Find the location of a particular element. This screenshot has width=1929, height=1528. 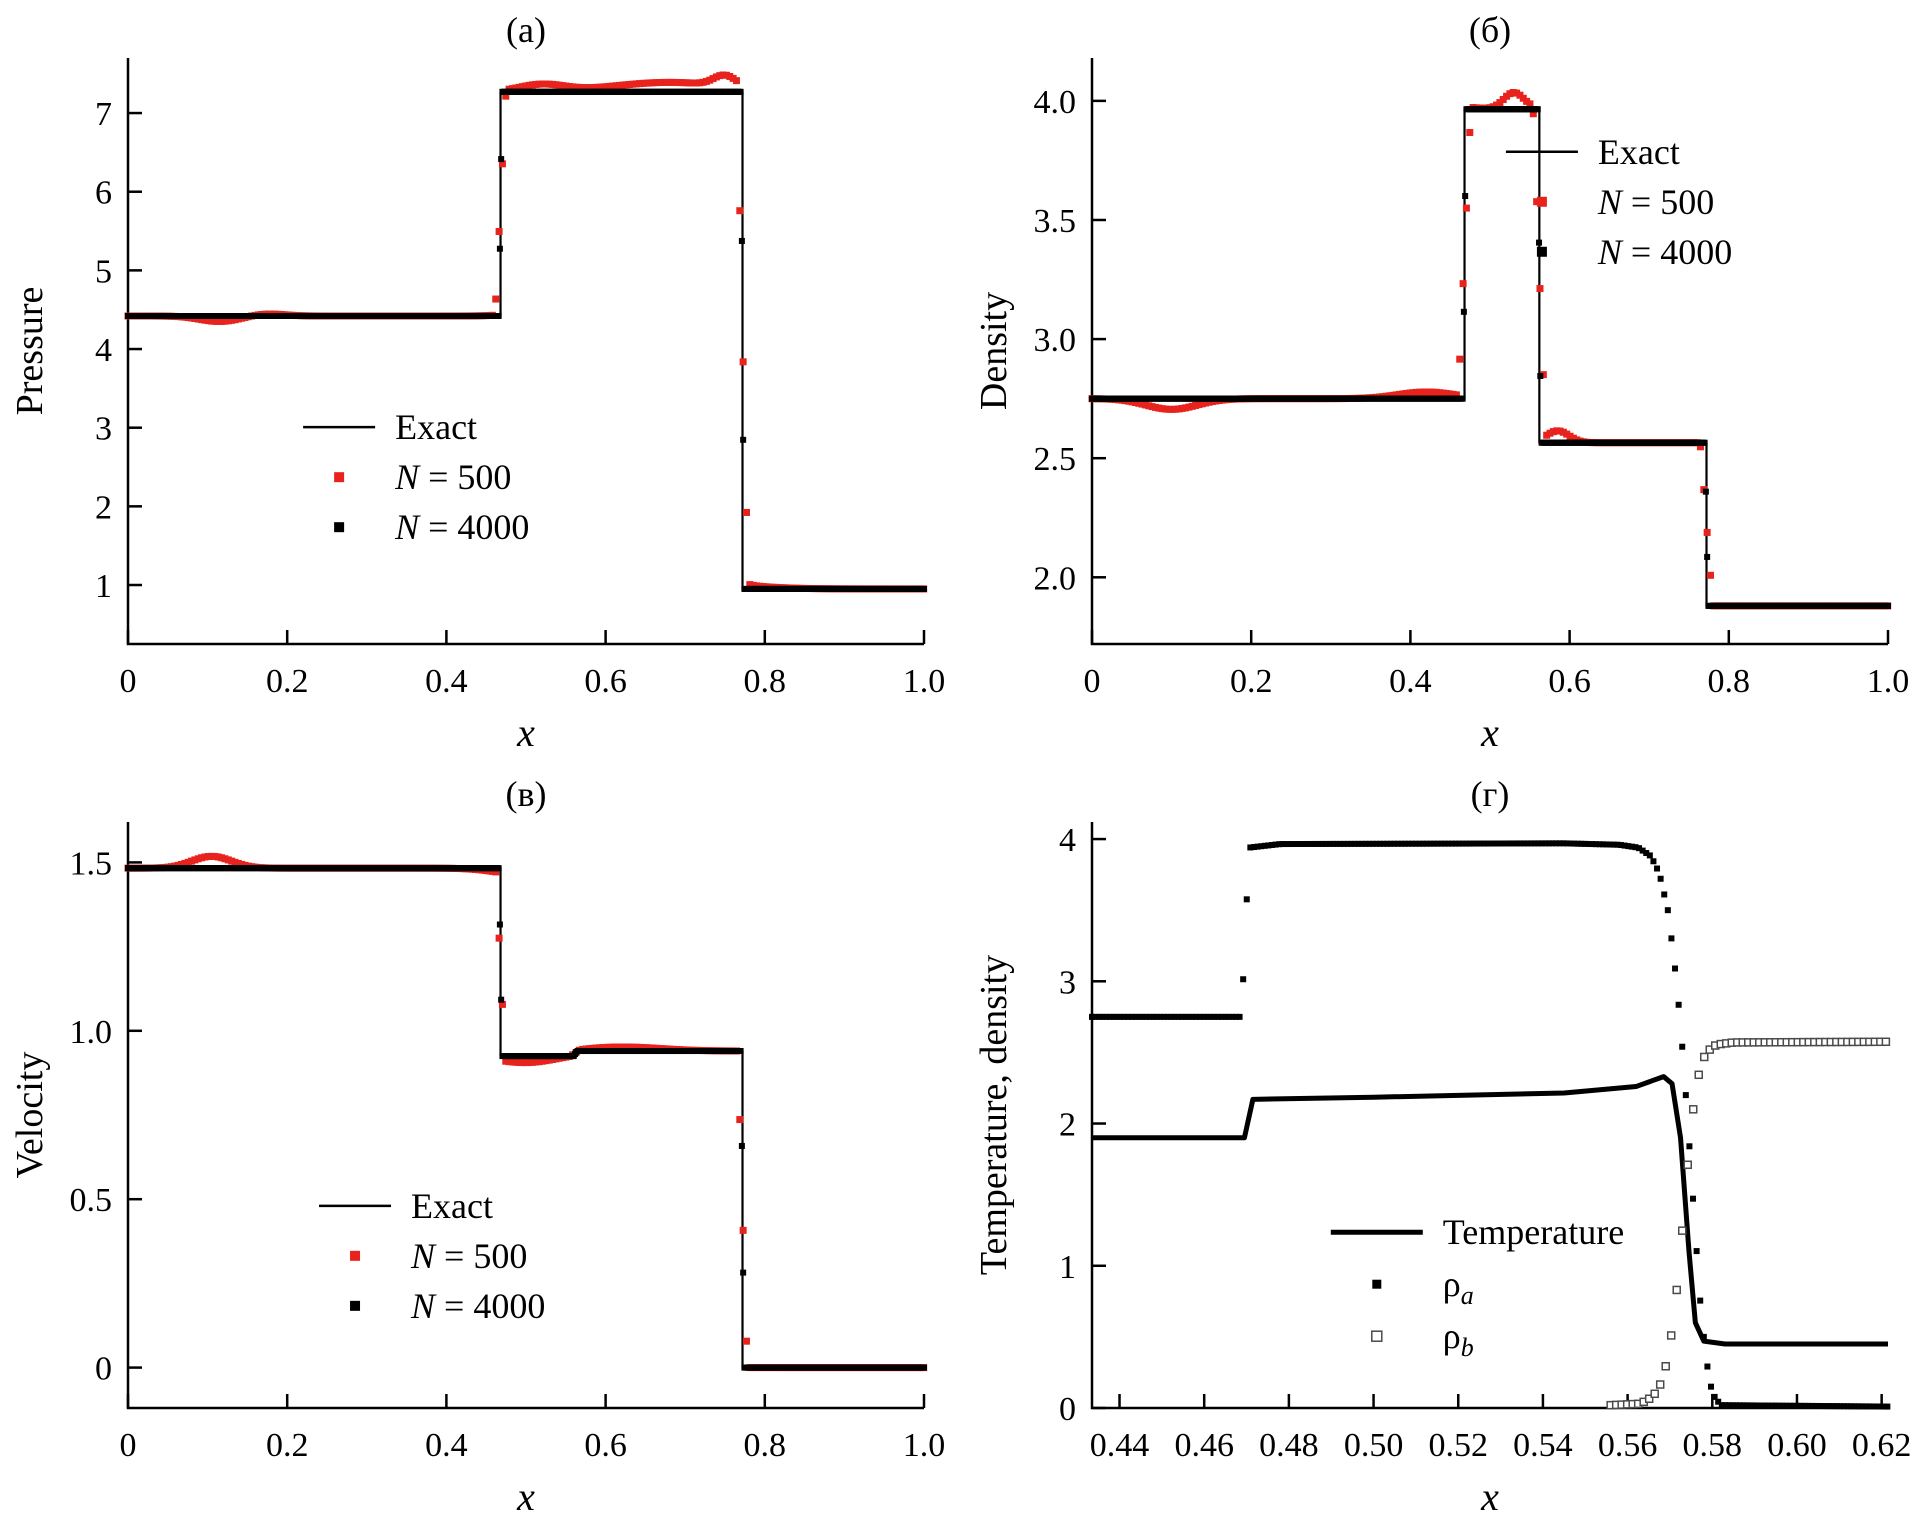

y-tick-label: 3.5 is located at coordinates (1055, 221).